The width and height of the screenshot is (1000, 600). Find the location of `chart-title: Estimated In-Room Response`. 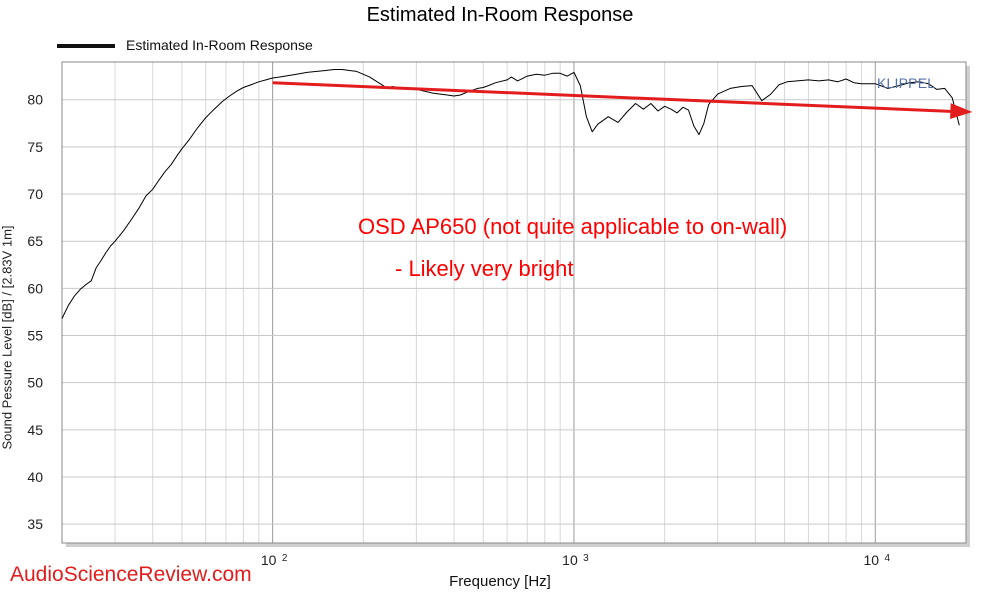

chart-title: Estimated In-Room Response is located at coordinates (500, 15).